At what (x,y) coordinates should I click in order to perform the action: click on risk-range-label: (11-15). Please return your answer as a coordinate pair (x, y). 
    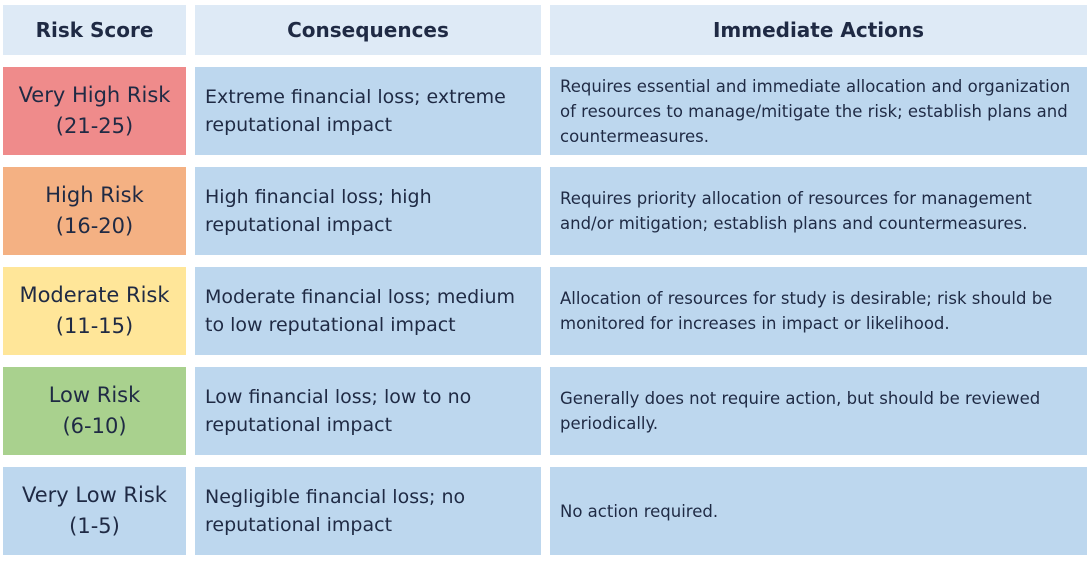
    Looking at the image, I should click on (94, 326).